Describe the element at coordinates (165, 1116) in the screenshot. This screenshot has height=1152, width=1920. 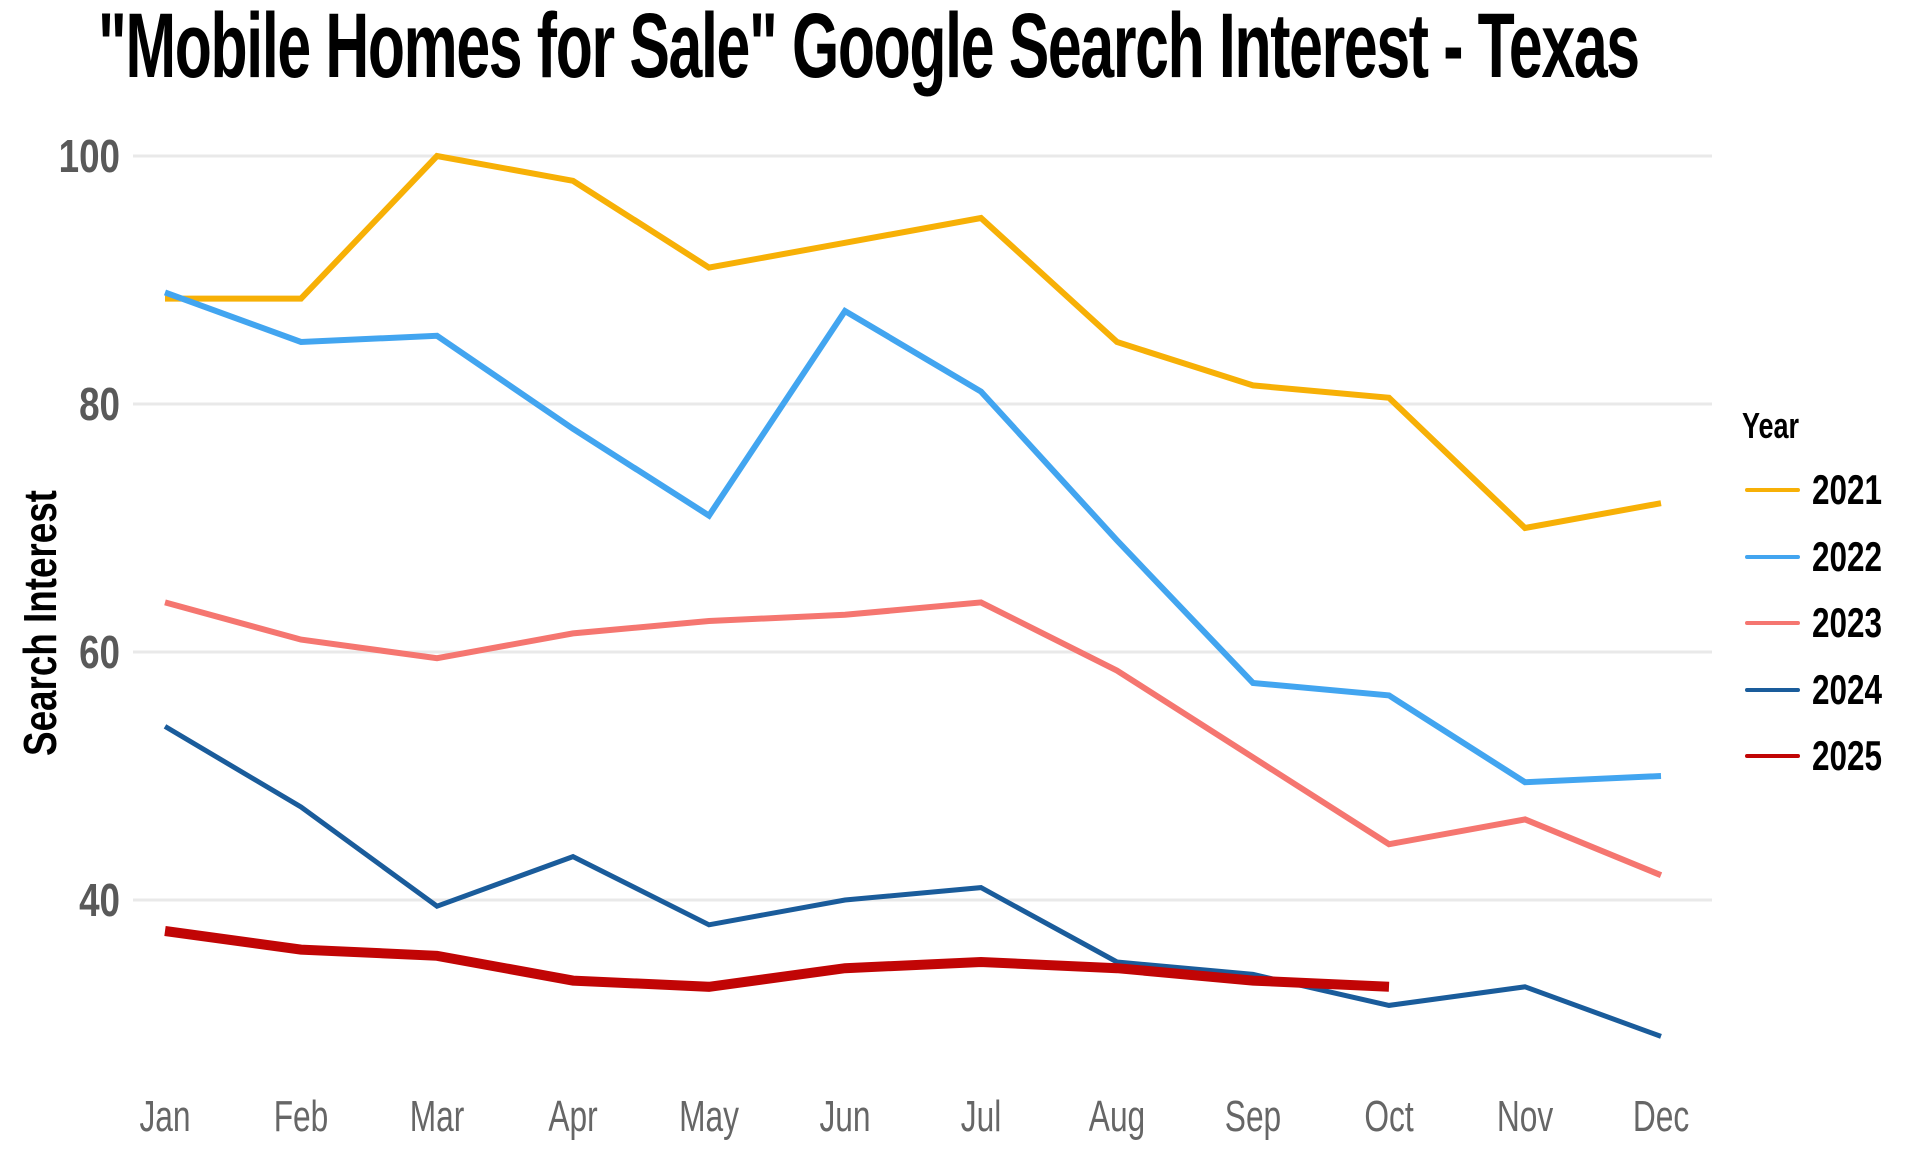
I see `x-tick-label-jan: Jan` at that location.